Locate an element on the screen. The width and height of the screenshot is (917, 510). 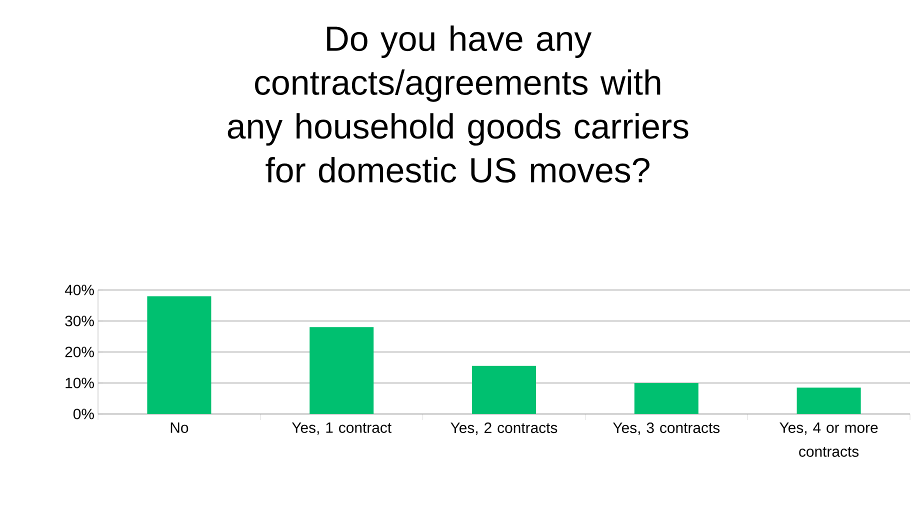
y-tick-label: 10% is located at coordinates (80, 383).